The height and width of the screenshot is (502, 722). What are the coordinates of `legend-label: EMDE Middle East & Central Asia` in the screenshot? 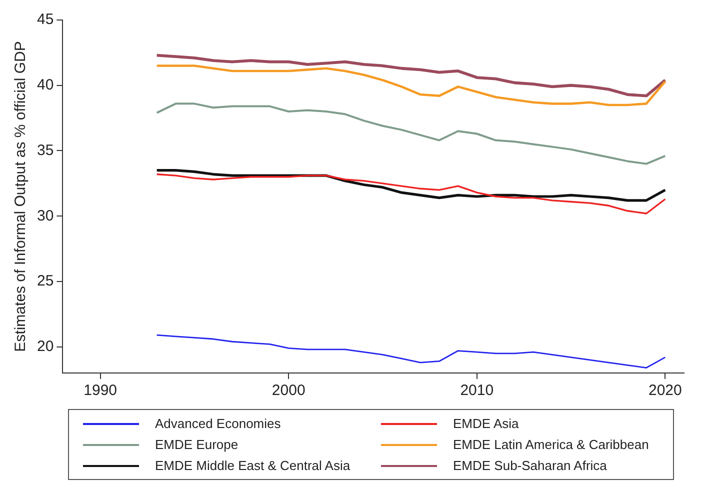 It's located at (252, 465).